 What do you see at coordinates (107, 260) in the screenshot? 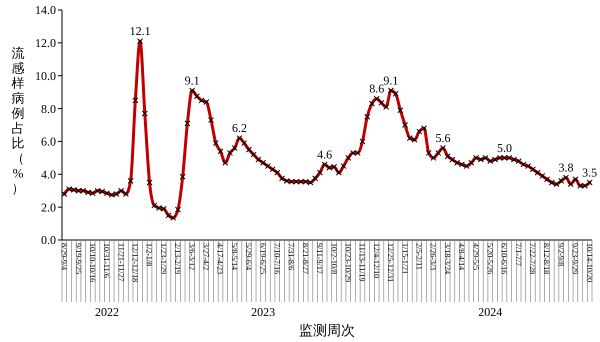
I see `x-tick-label: 10/31-11/6` at bounding box center [107, 260].